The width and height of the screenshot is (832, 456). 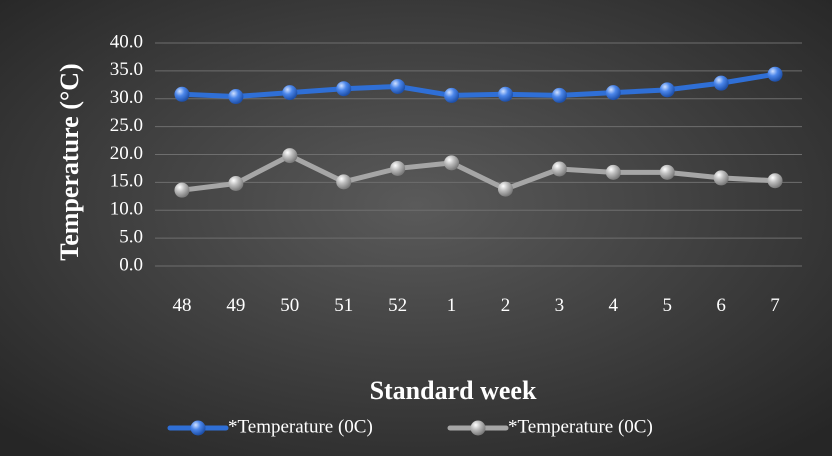 What do you see at coordinates (289, 305) in the screenshot?
I see `x-tick-label: 50` at bounding box center [289, 305].